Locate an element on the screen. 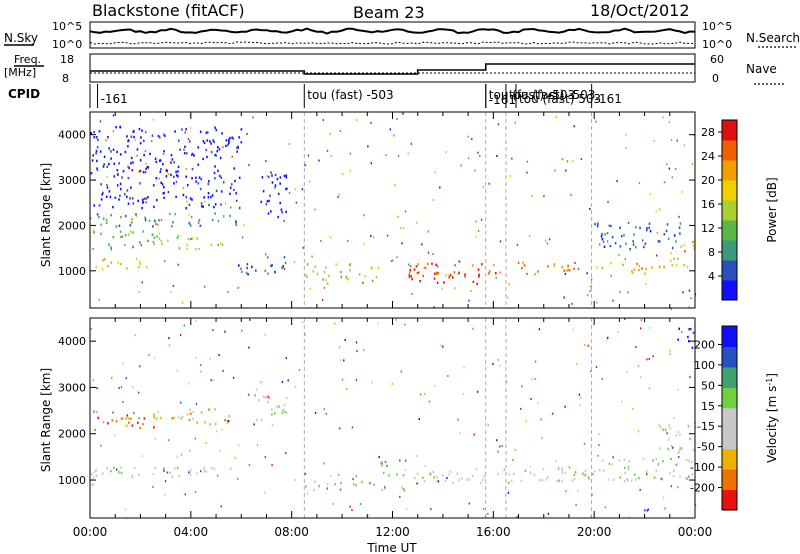 This screenshot has height=554, width=800. colorbar-tick-label: 15 is located at coordinates (708, 406).